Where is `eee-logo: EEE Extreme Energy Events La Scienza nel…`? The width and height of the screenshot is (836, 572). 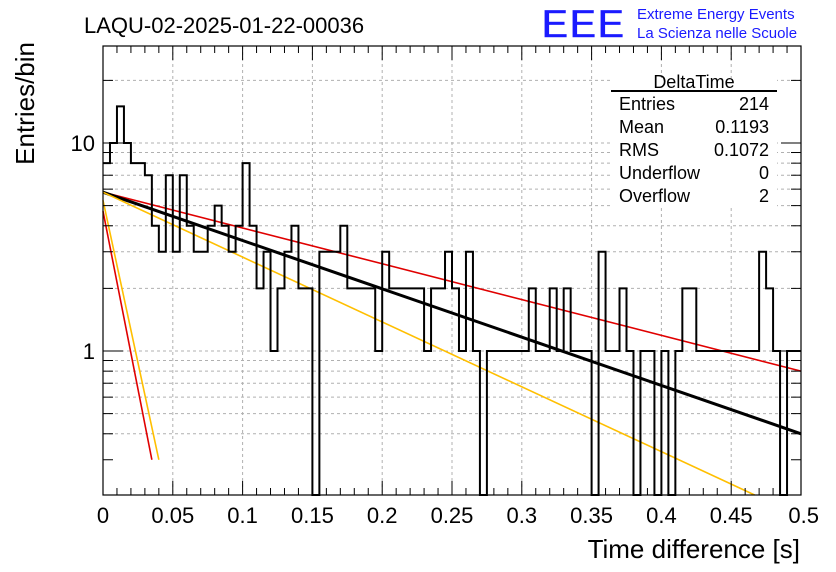
eee-logo: EEE Extreme Energy Events La Scienza nel… is located at coordinates (668, 24).